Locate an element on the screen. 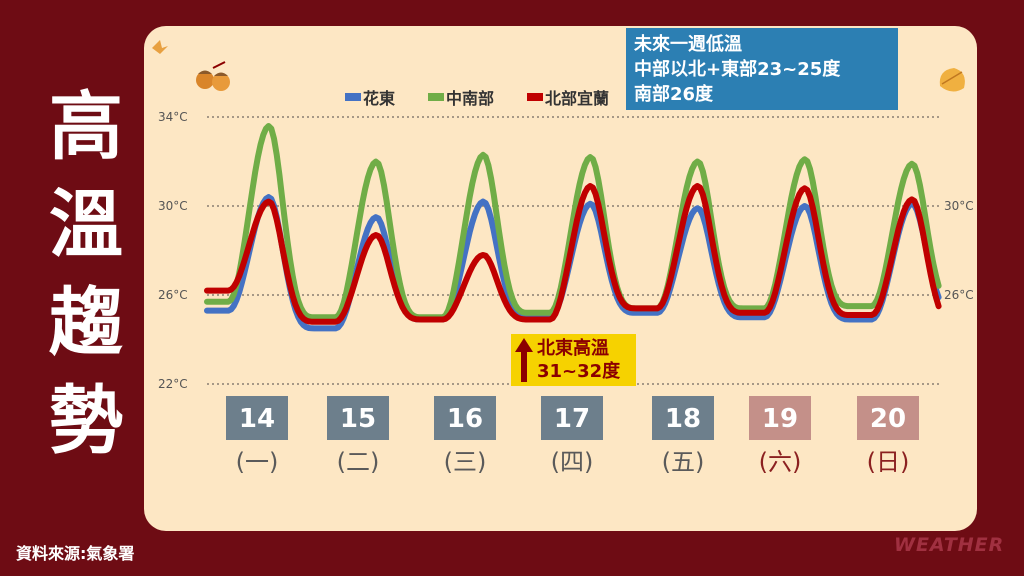 The width and height of the screenshot is (1024, 576). date-label: 16 is located at coordinates (465, 419).